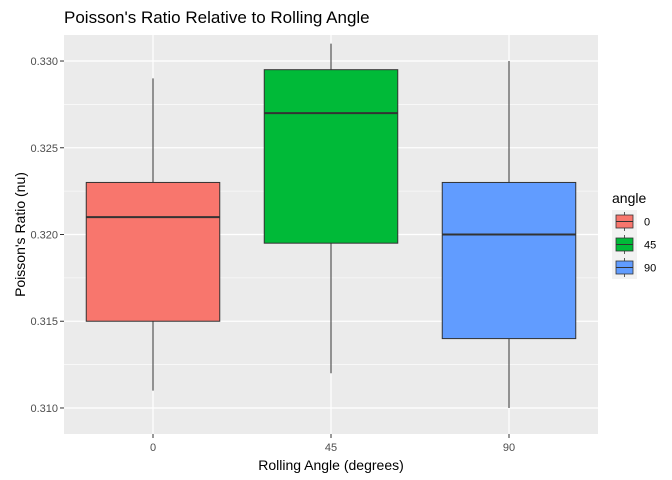 The height and width of the screenshot is (480, 672). What do you see at coordinates (44, 322) in the screenshot?
I see `y-tick-label: 0.315` at bounding box center [44, 322].